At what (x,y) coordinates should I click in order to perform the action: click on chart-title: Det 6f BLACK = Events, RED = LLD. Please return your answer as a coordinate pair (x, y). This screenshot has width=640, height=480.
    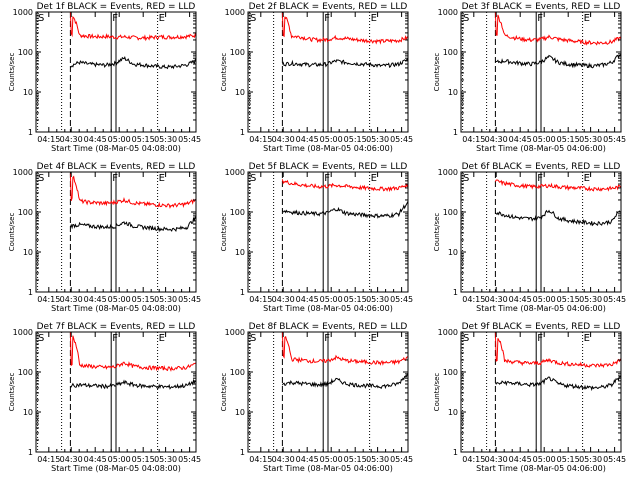
    Looking at the image, I should click on (541, 167).